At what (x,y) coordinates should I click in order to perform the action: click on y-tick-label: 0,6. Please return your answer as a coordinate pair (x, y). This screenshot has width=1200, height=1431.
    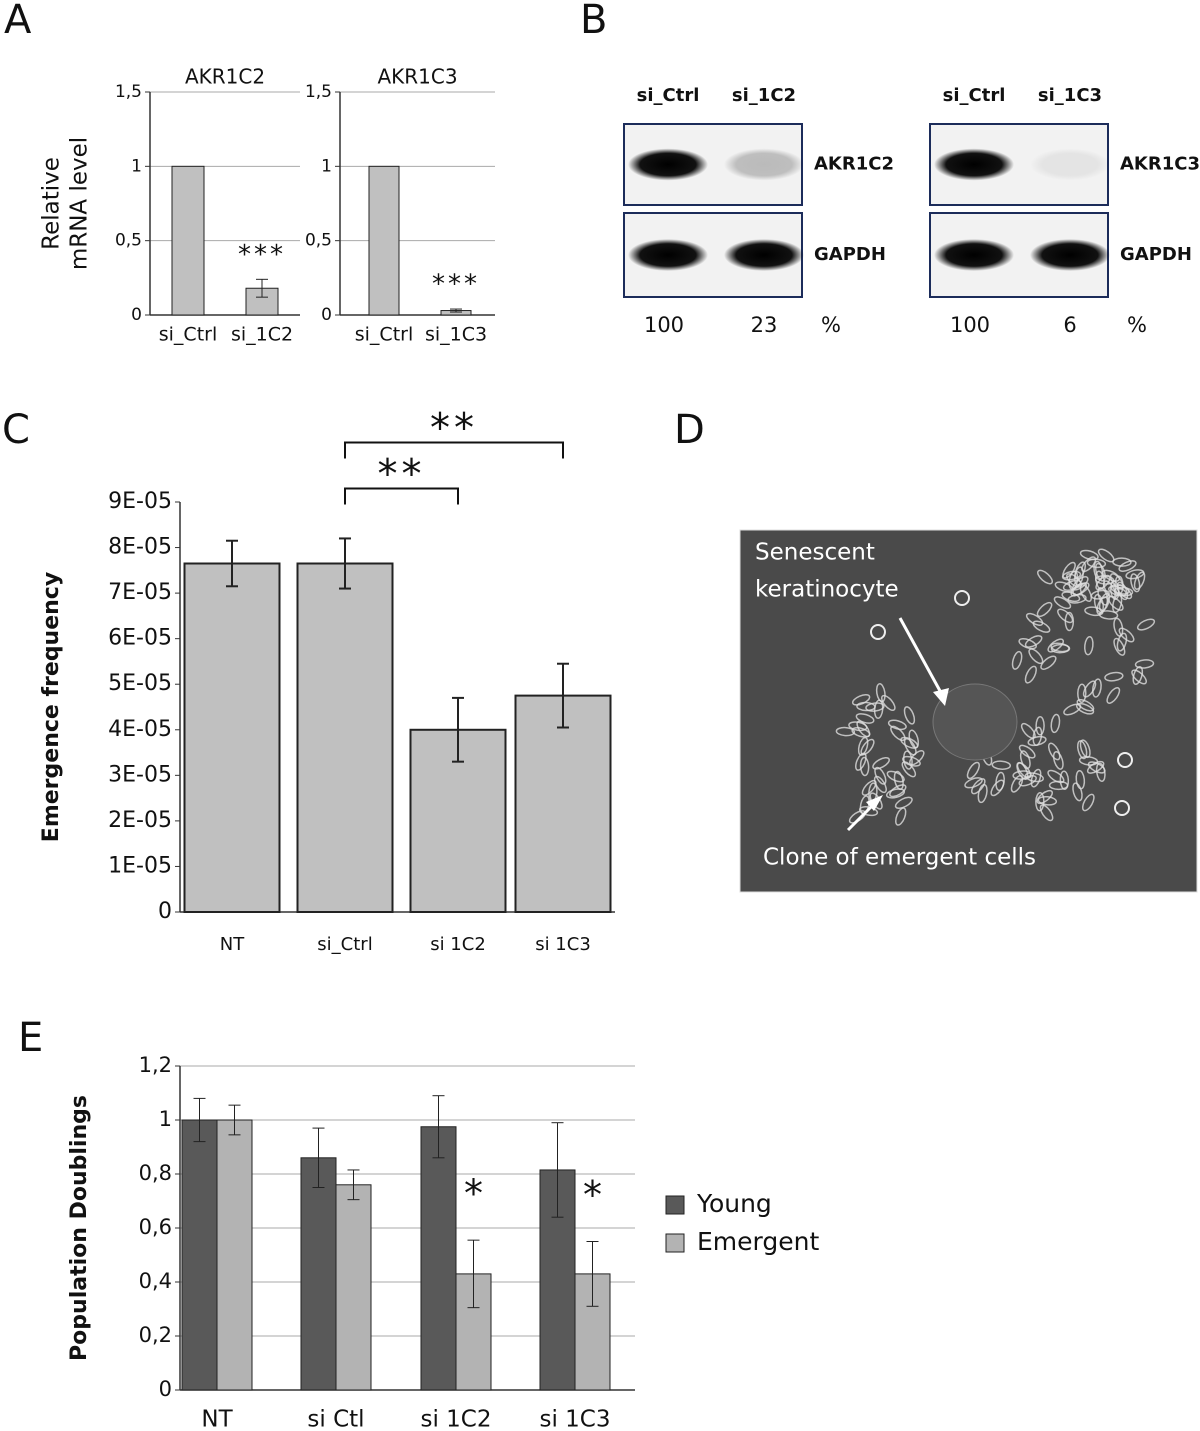
    Looking at the image, I should click on (155, 1227).